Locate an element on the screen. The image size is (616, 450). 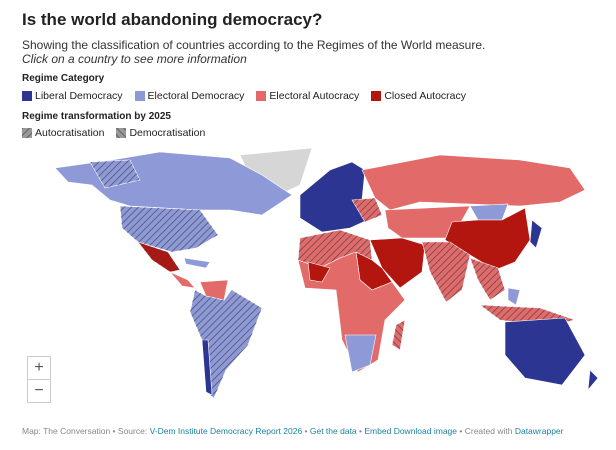
download-link: Download image is located at coordinates (425, 431).